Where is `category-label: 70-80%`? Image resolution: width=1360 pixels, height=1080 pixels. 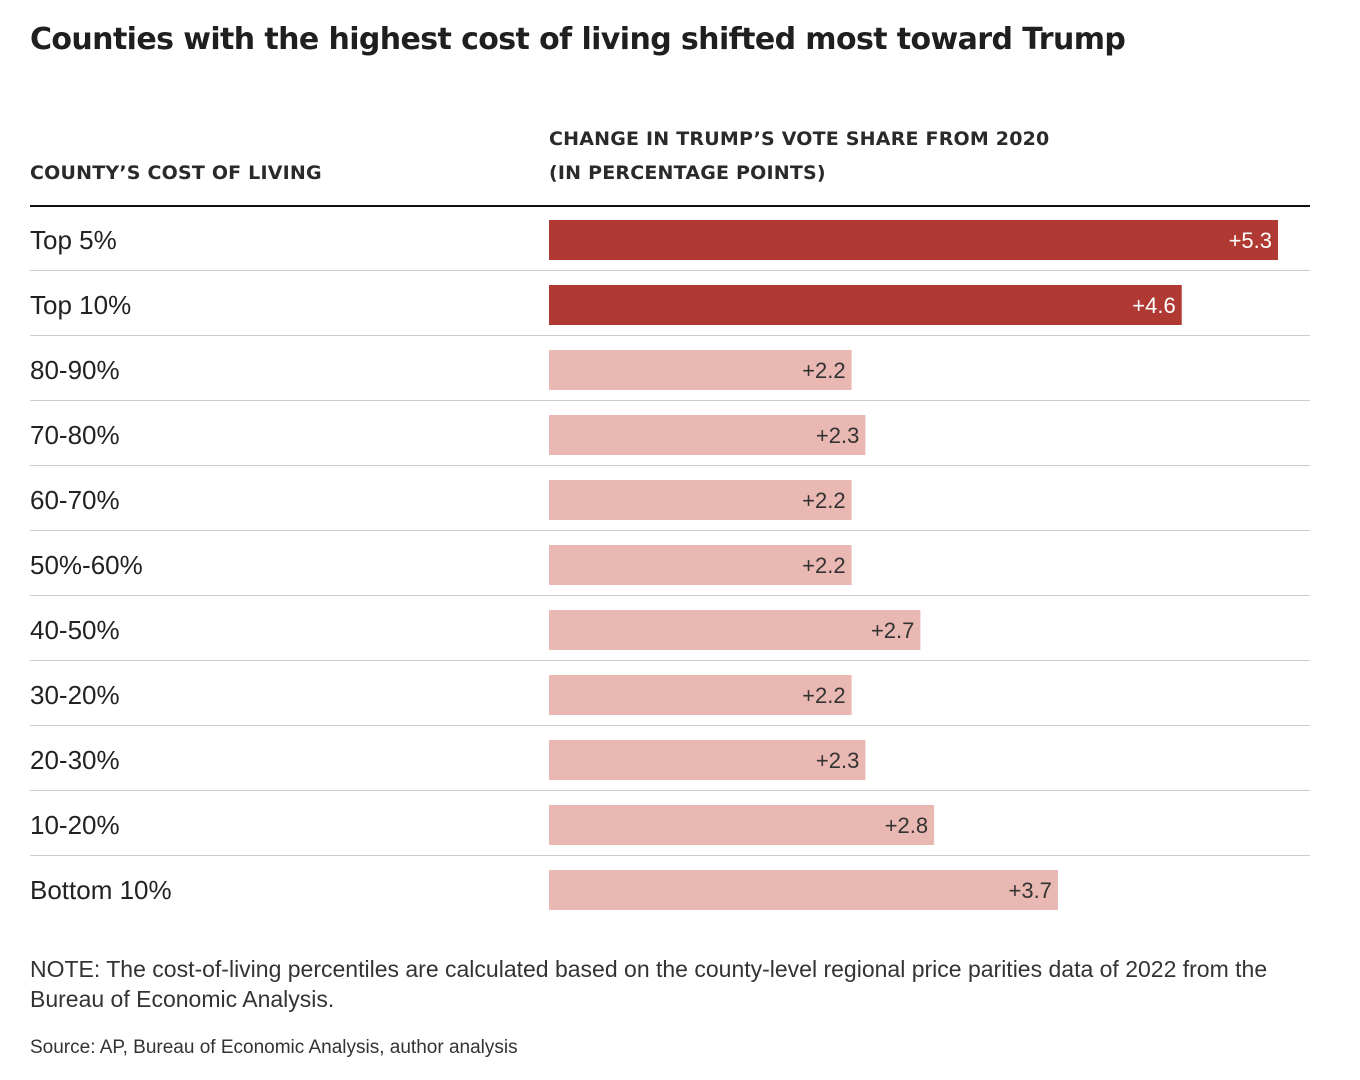
category-label: 70-80% is located at coordinates (75, 435).